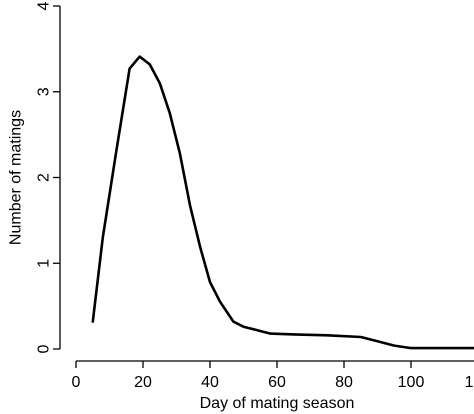 The width and height of the screenshot is (474, 414). Describe the element at coordinates (16, 177) in the screenshot. I see `y-axis-label: Number of matings` at that location.